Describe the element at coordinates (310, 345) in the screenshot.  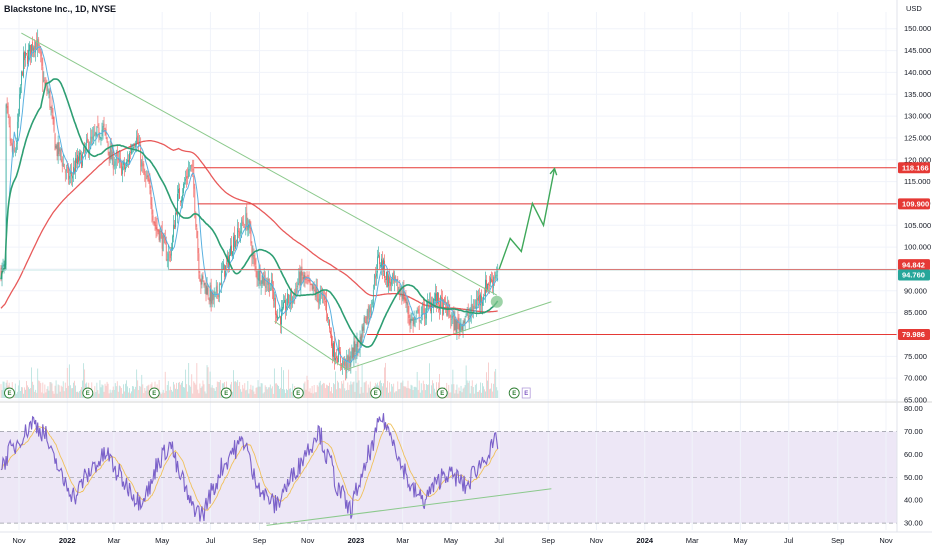
I see `trendline-wedge-lower-left` at that location.